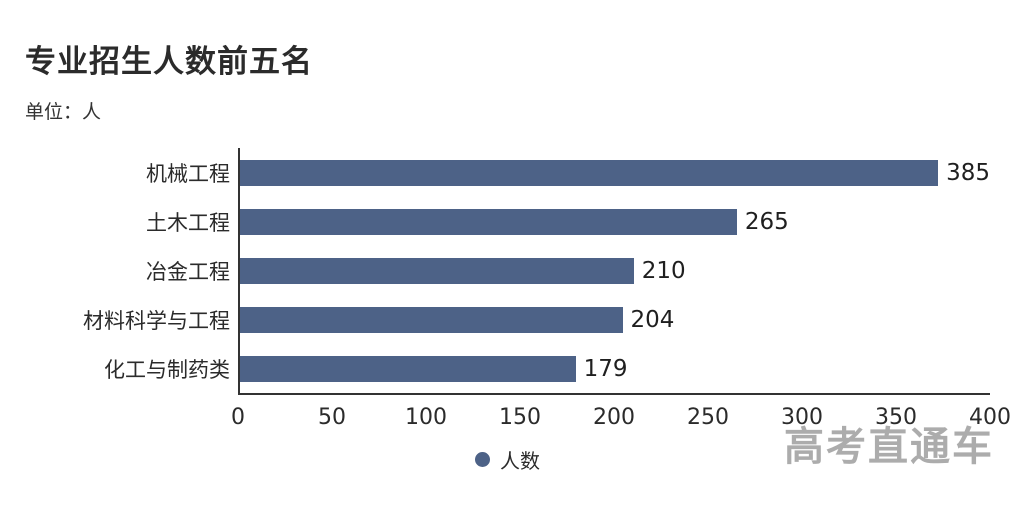 This screenshot has width=1034, height=528. I want to click on x-tick-label: 50, so click(332, 417).